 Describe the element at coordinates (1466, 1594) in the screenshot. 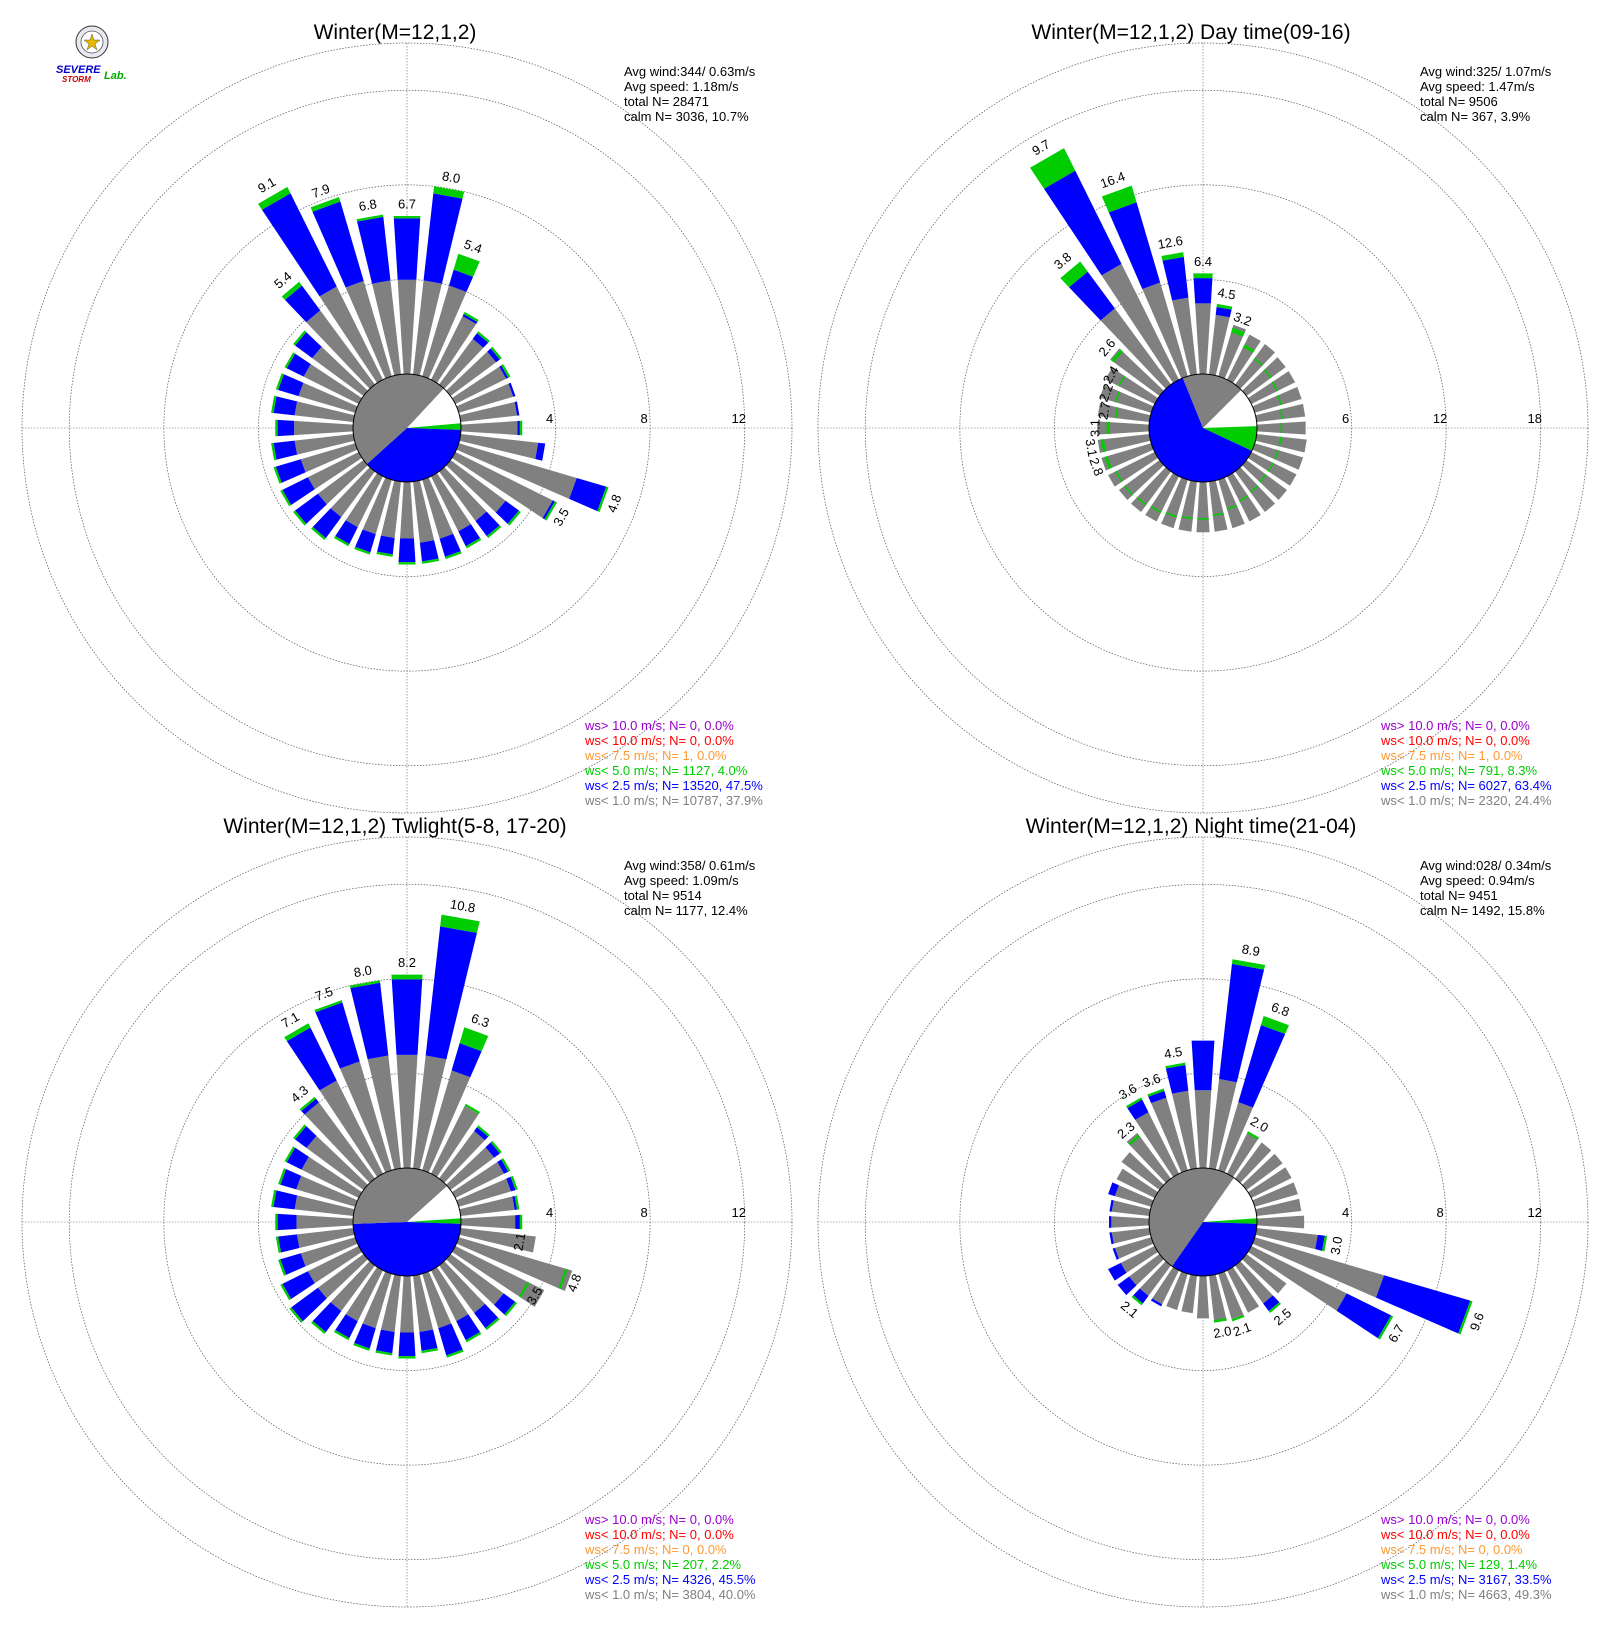

I see `legend-entry: ws< 1.0 m/s; N= 4663, 49.3%` at that location.